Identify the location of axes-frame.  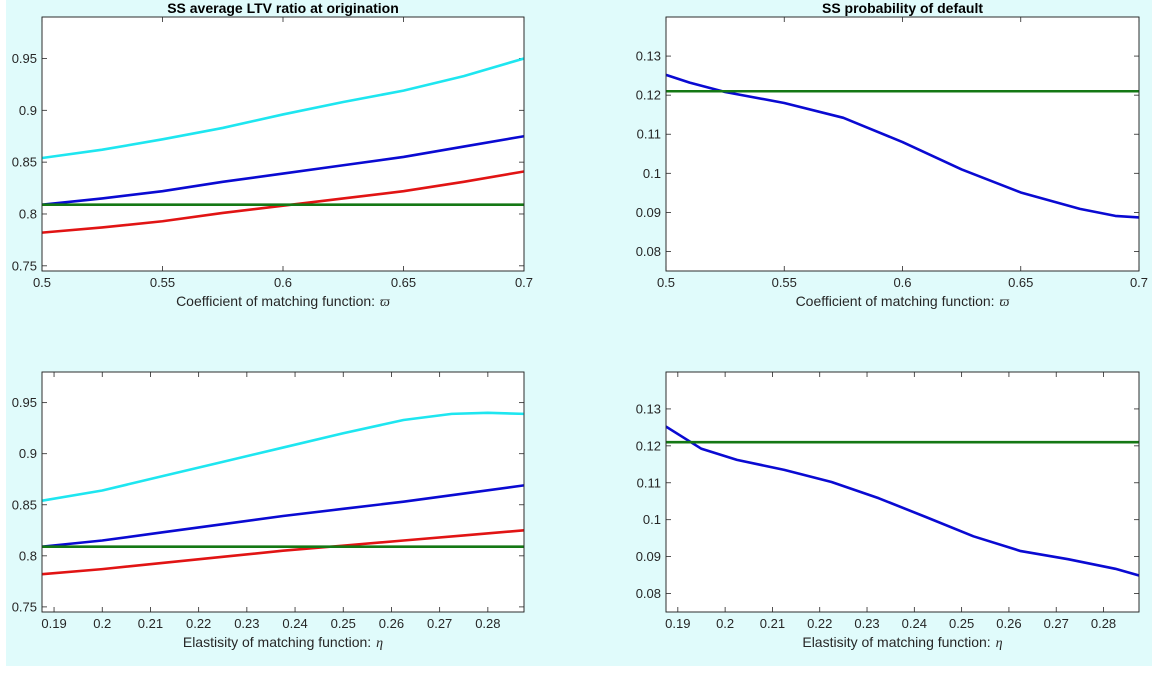
(902, 492).